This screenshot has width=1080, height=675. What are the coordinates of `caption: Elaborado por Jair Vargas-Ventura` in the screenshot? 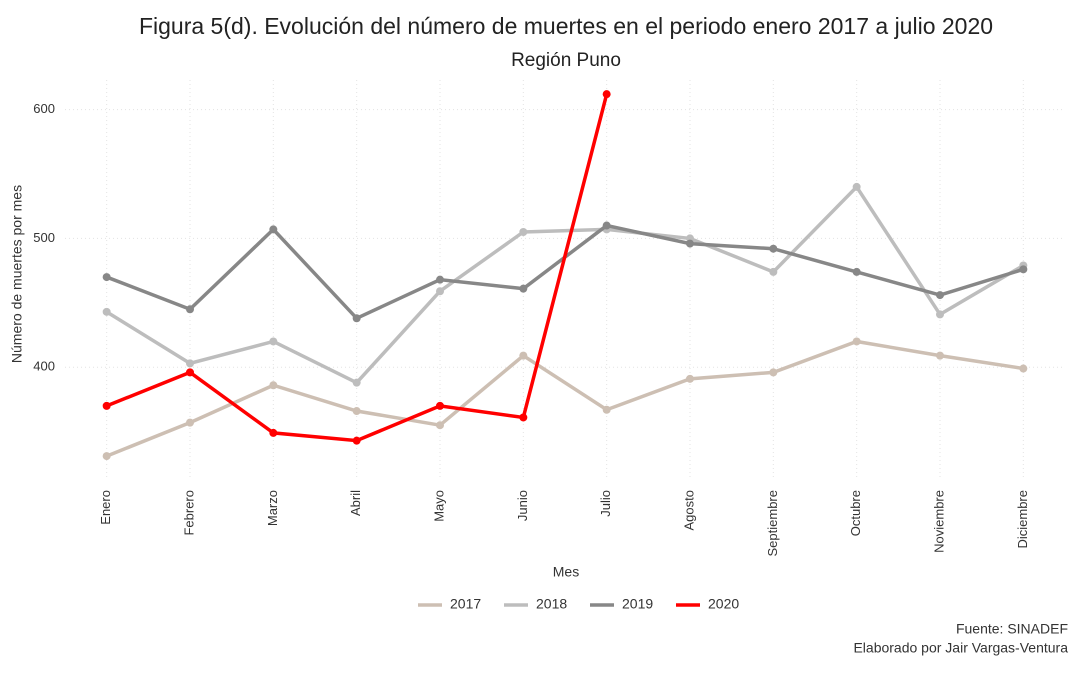 It's located at (960, 648).